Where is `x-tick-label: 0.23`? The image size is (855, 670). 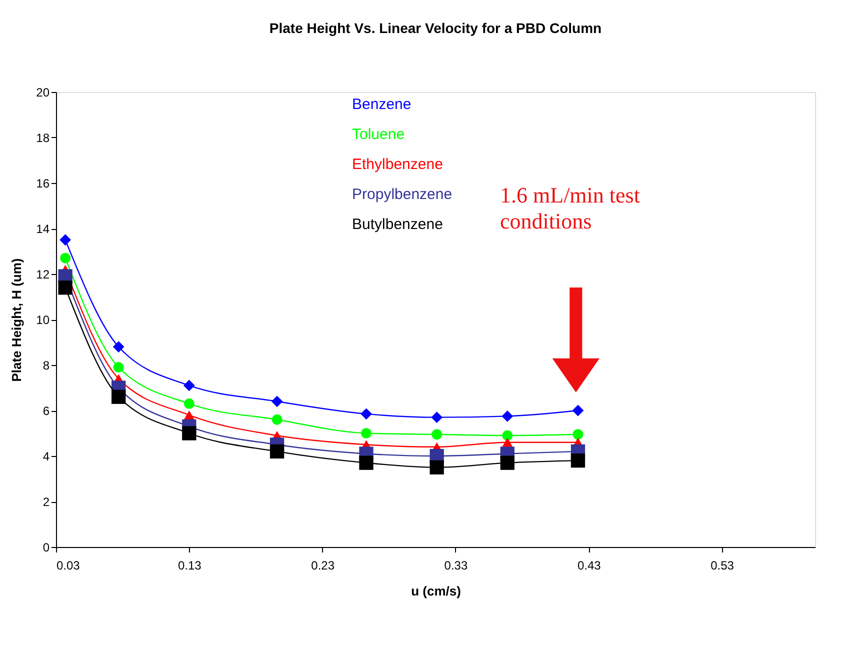
x-tick-label: 0.23 is located at coordinates (323, 565).